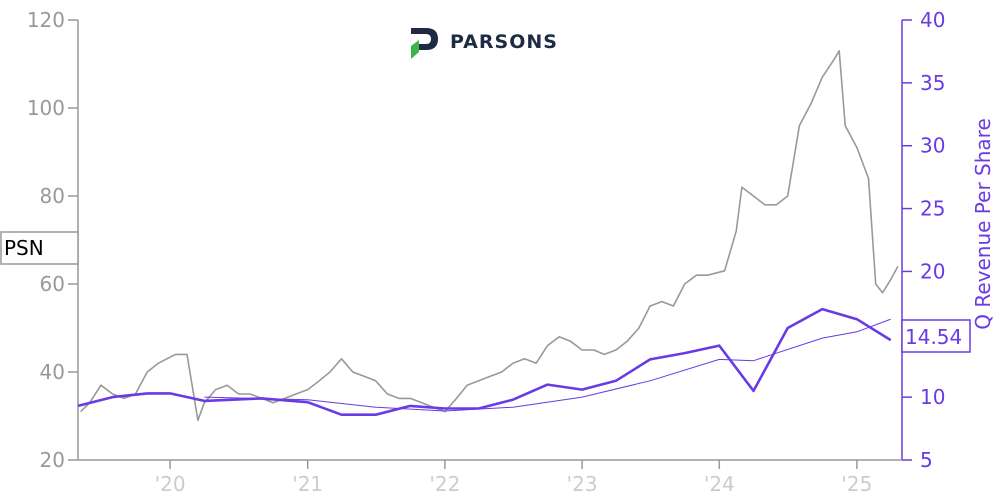  I want to click on last-value-label: 14.54, so click(936, 336).